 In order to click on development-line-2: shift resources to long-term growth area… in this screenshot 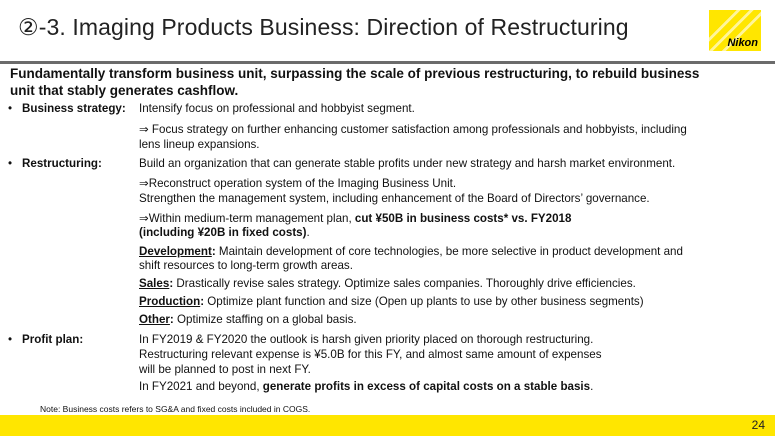, I will do `click(246, 265)`.